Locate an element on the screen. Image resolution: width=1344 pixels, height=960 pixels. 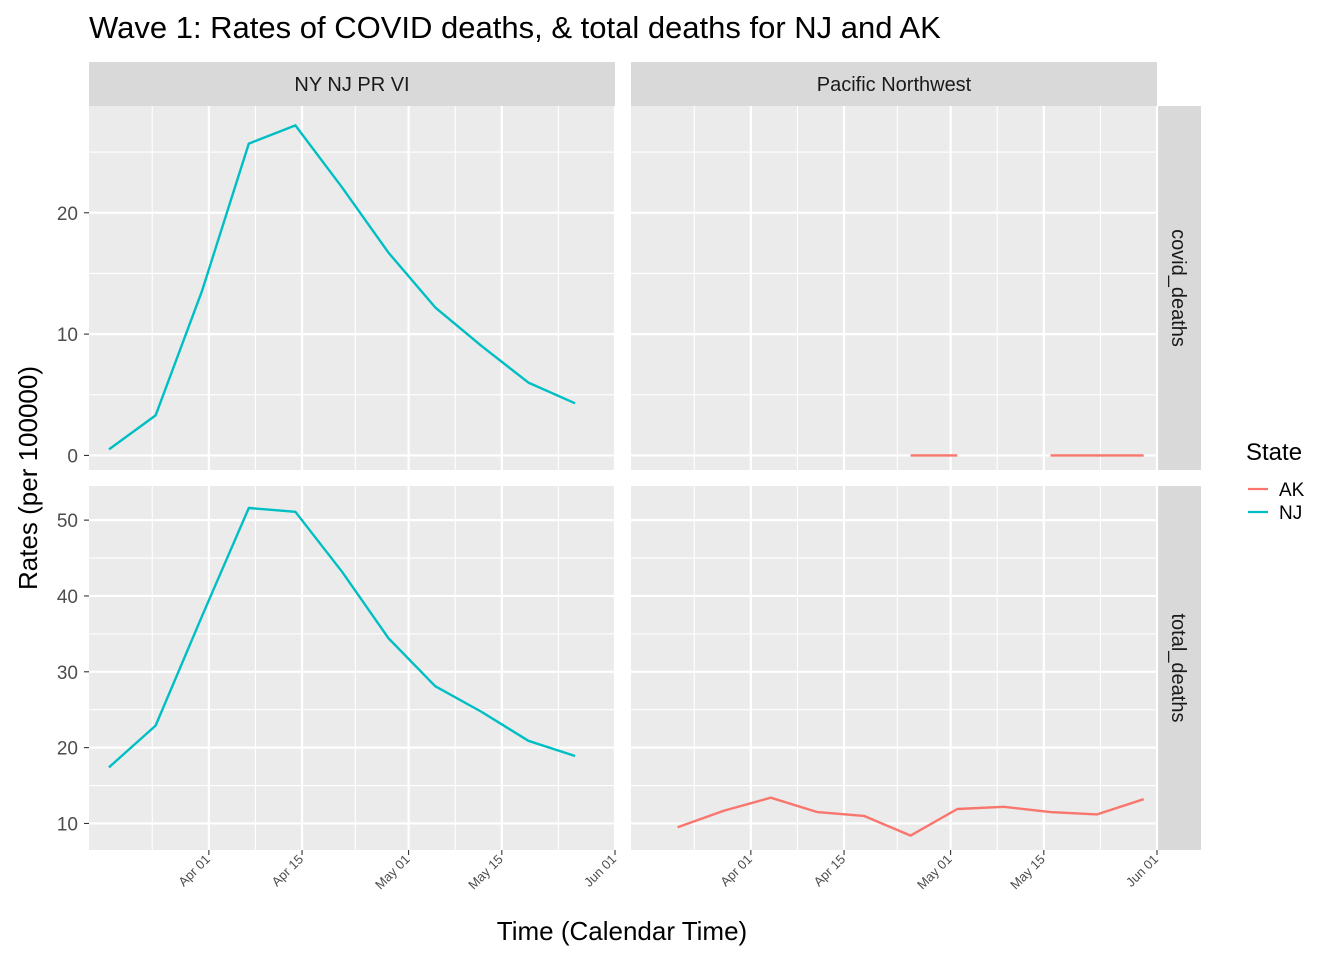
x-axis-title: Time (Calendar Time) is located at coordinates (622, 931).